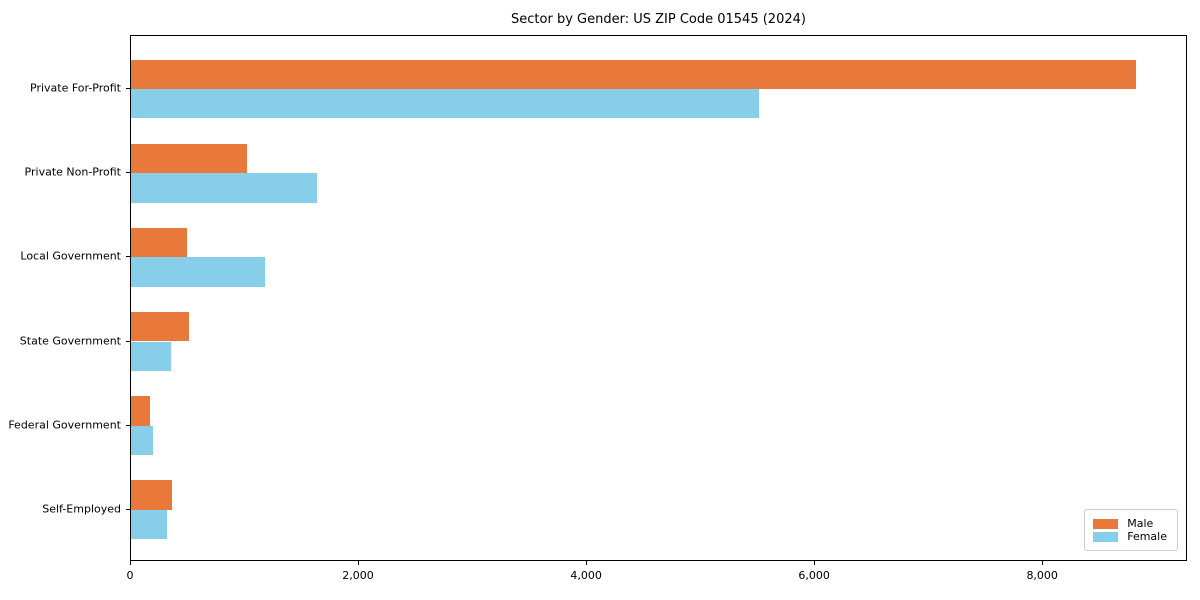 Image resolution: width=1200 pixels, height=600 pixels. Describe the element at coordinates (72, 172) in the screenshot. I see `y-tick-label: Private Non-Profit` at that location.